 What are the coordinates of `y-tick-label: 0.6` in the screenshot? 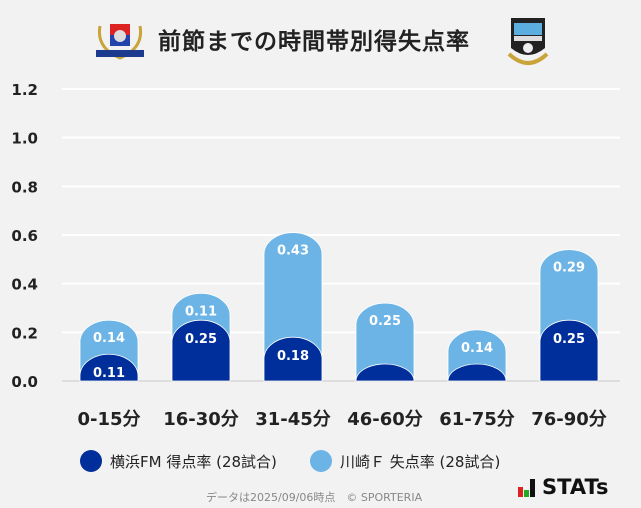 It's located at (24, 236).